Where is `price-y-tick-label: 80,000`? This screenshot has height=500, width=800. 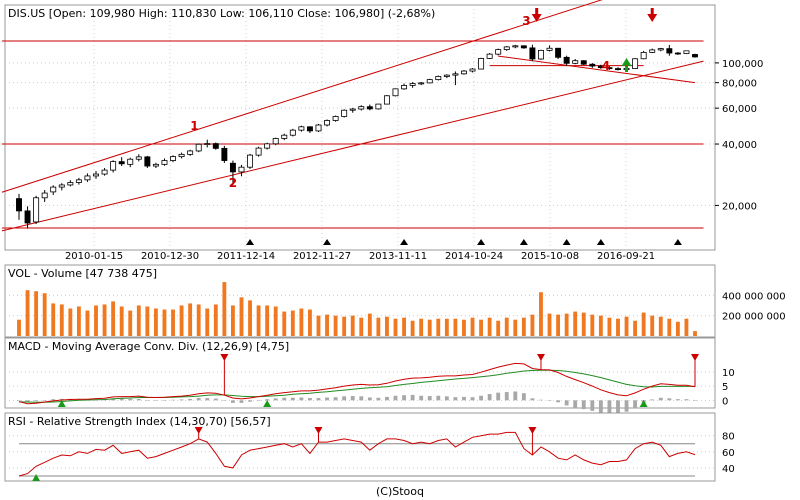
price-y-tick-label: 80,000 is located at coordinates (739, 84).